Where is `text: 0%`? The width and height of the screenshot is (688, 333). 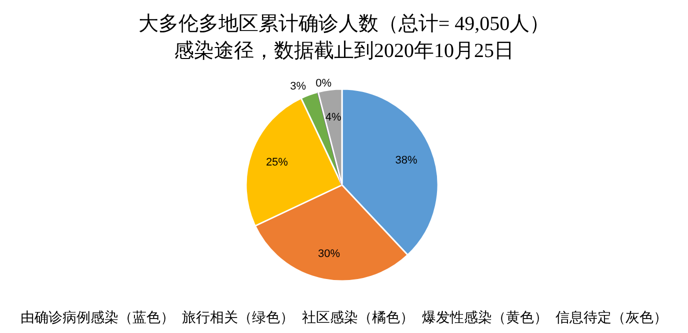
text: 0% is located at coordinates (324, 83).